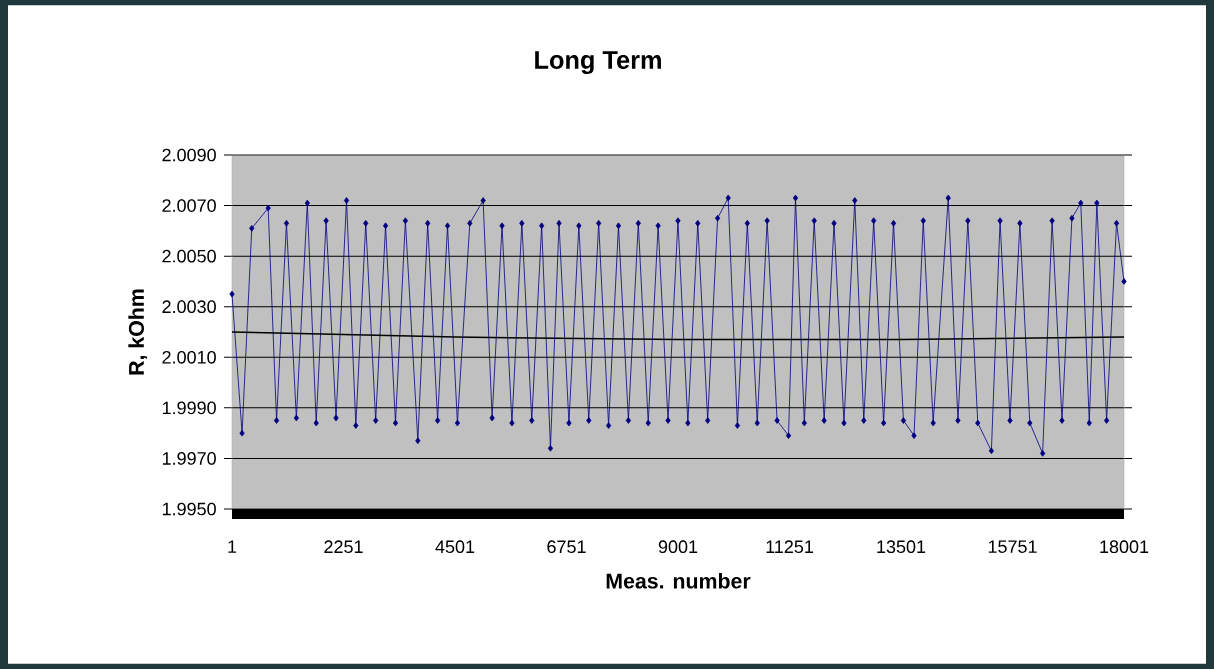 The width and height of the screenshot is (1214, 669). I want to click on x-tick-label: 11251, so click(789, 547).